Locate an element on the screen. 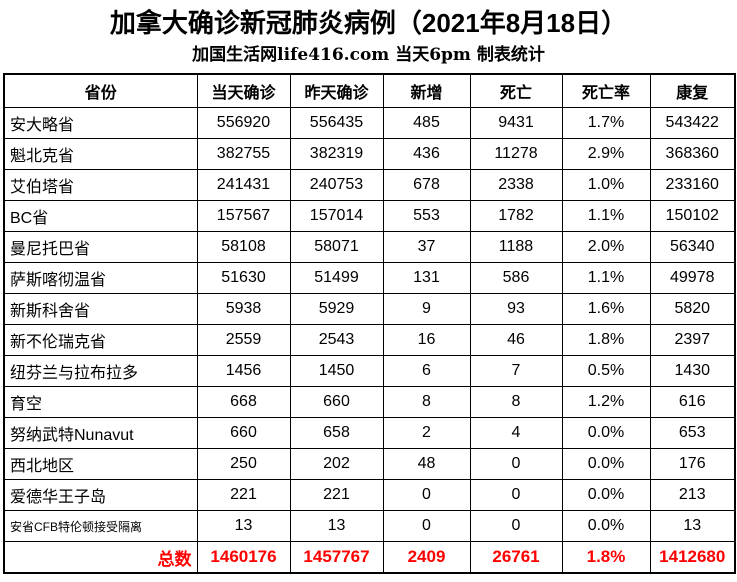 The image size is (737, 582). column-header-deaths: 死亡 is located at coordinates (516, 90).